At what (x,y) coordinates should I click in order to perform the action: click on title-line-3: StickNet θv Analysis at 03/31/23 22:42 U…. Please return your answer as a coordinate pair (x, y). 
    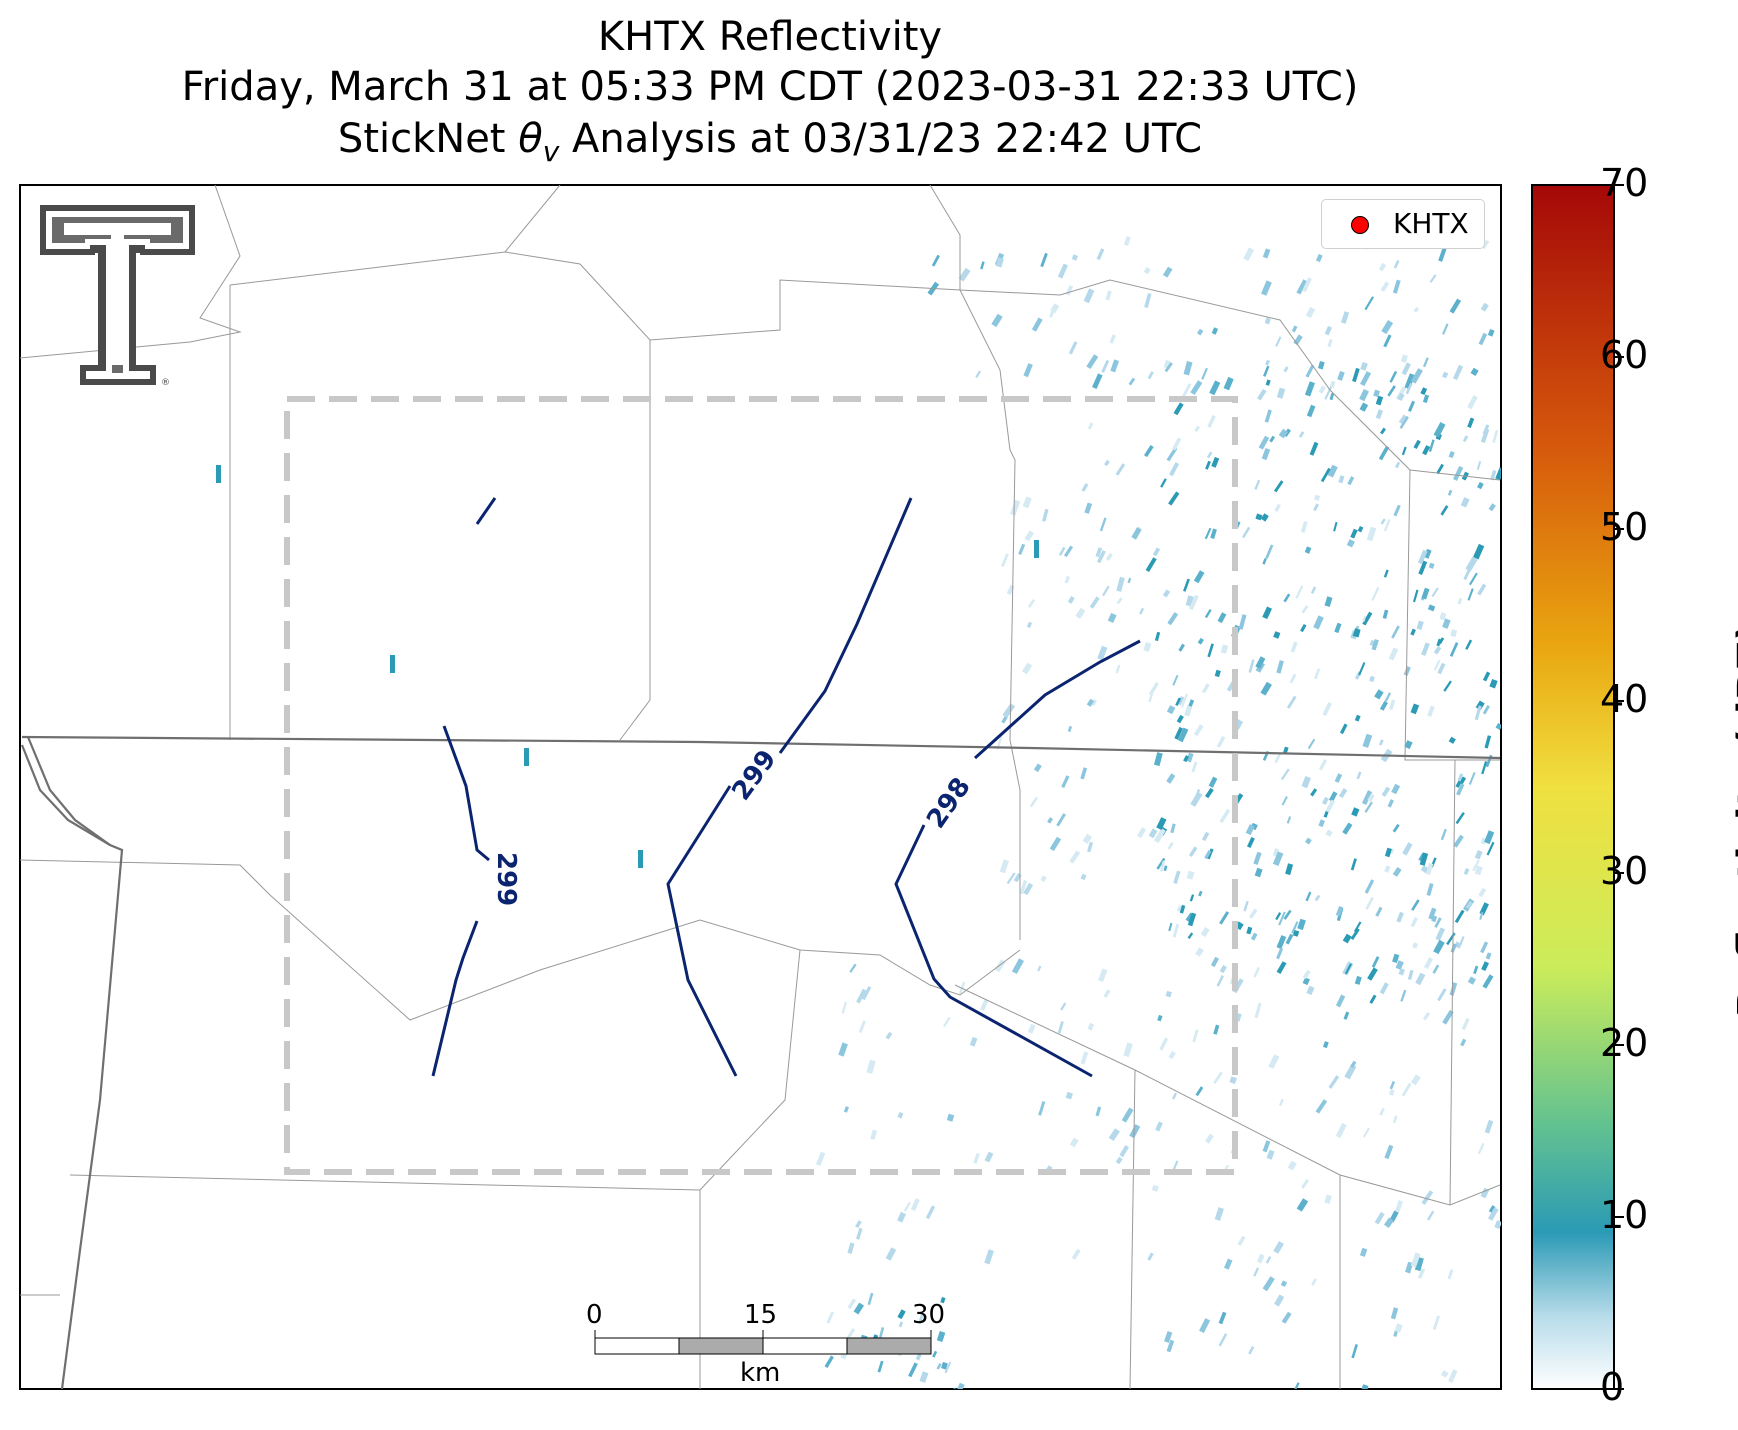
    Looking at the image, I should click on (770, 142).